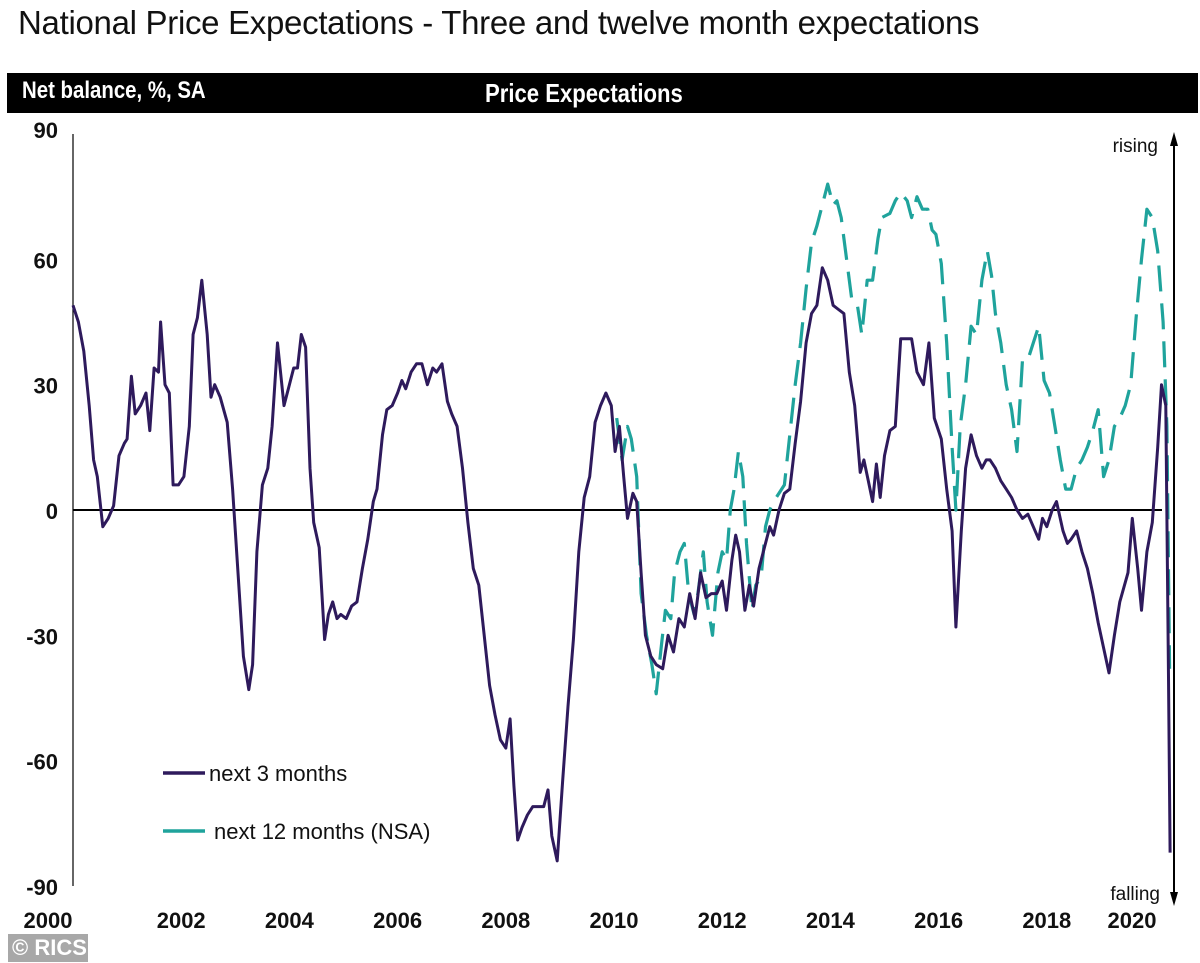 This screenshot has width=1200, height=963. Describe the element at coordinates (181, 920) in the screenshot. I see `x-tick-label: 2002` at that location.